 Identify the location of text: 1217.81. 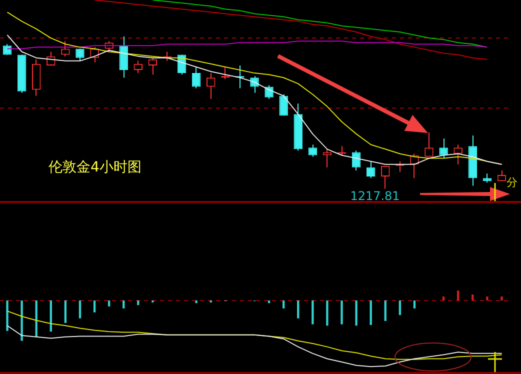
(375, 196).